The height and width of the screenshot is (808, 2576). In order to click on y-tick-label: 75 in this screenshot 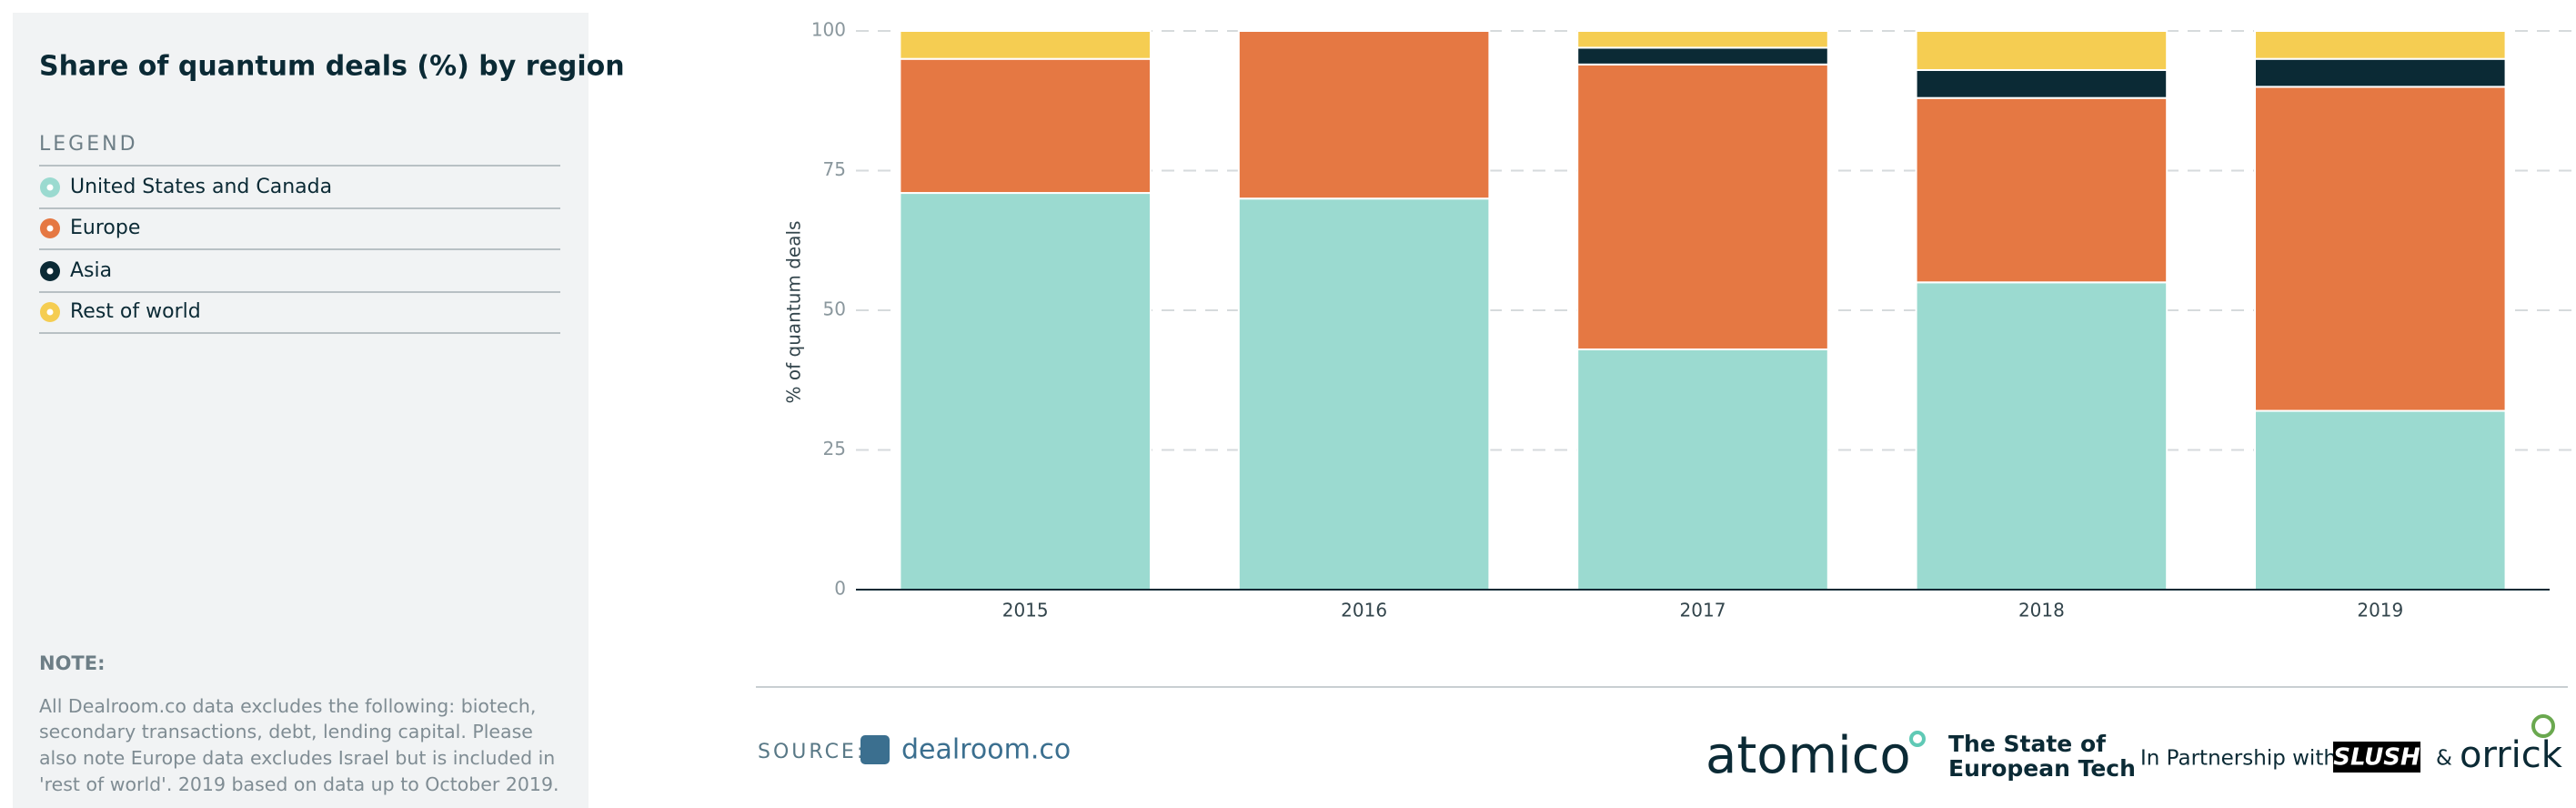, I will do `click(834, 169)`.